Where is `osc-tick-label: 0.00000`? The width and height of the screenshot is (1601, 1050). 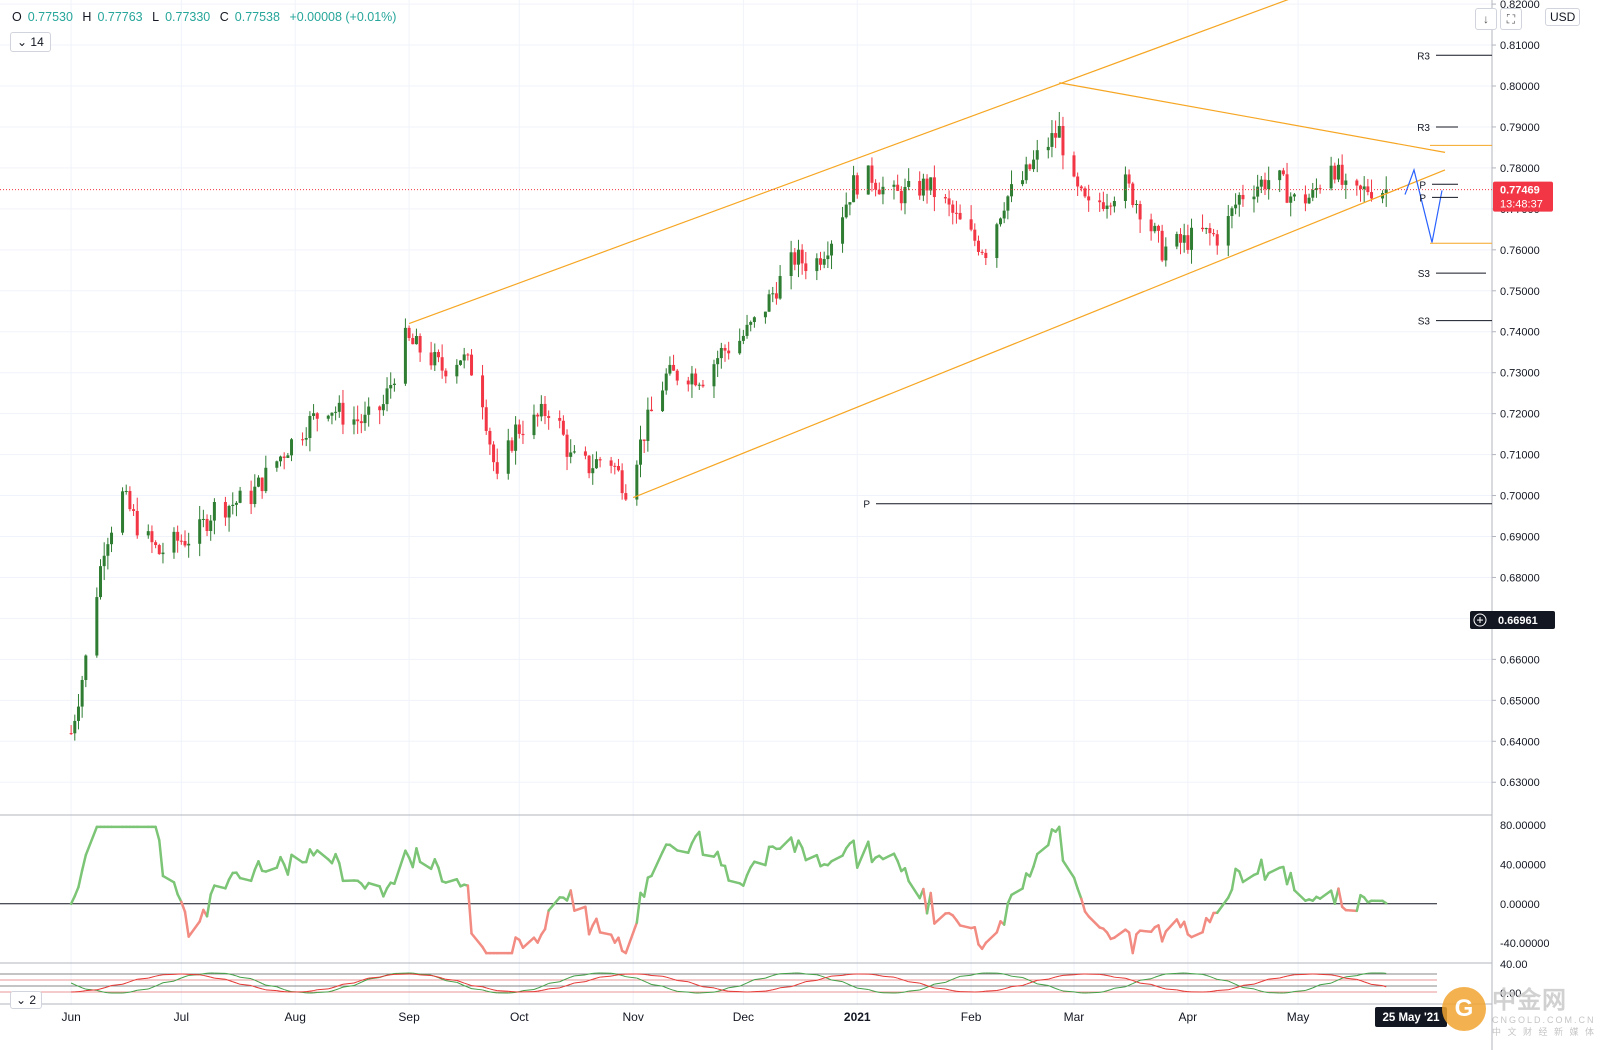
osc-tick-label: 0.00000 is located at coordinates (1520, 905).